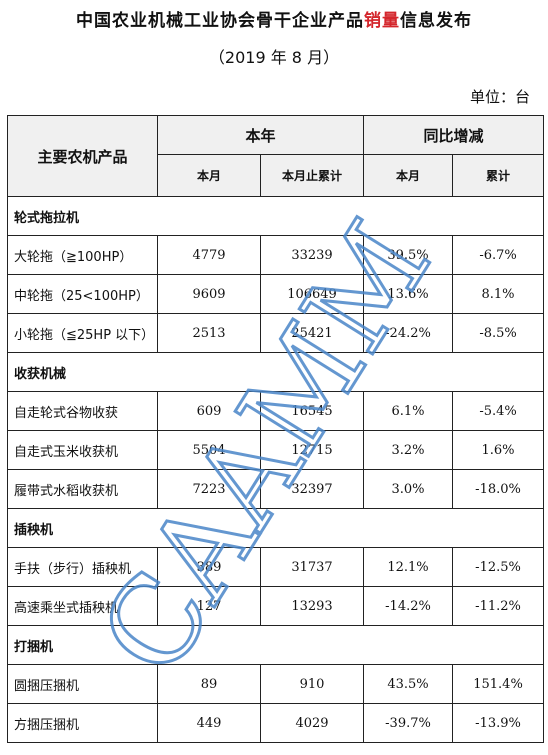 This screenshot has height=755, width=548. What do you see at coordinates (260, 135) in the screenshot?
I see `header-current-year: 本年` at bounding box center [260, 135].